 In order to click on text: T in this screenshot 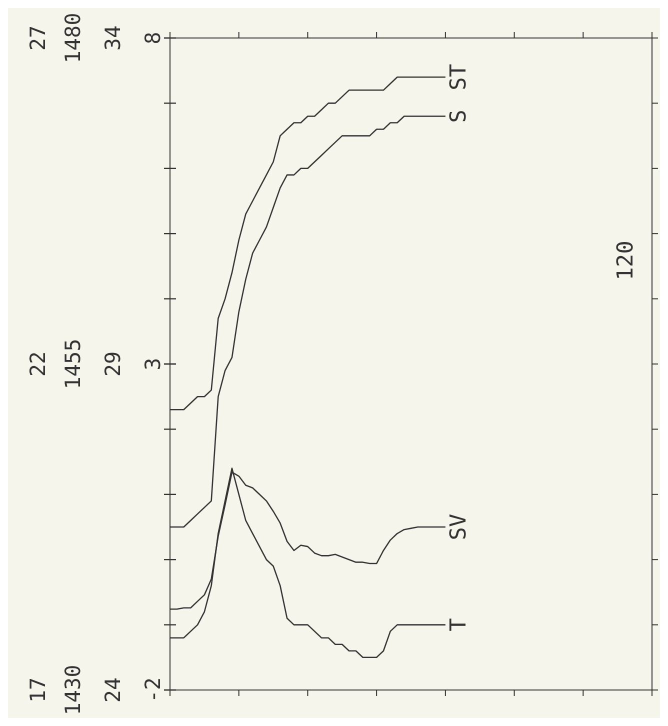, I will do `click(459, 625)`.